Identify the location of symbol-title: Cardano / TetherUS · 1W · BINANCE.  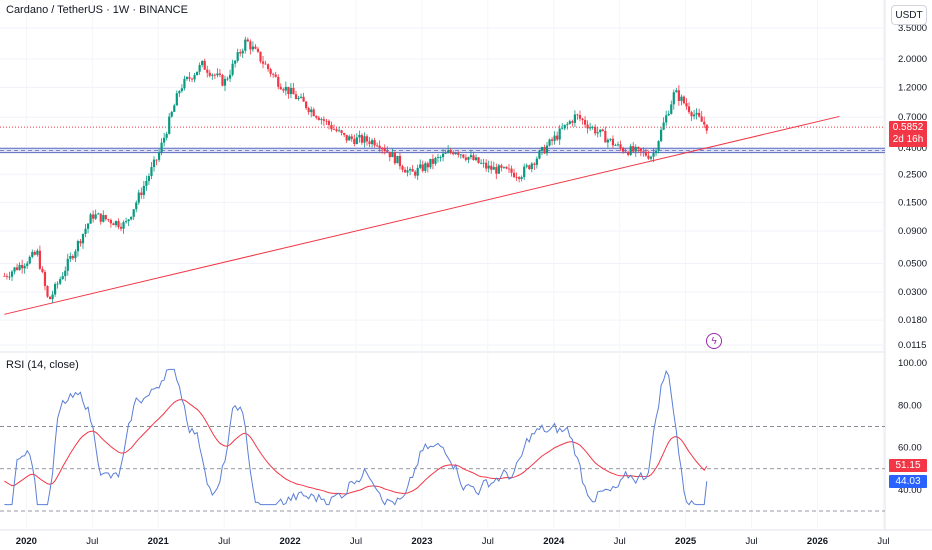
(97, 10).